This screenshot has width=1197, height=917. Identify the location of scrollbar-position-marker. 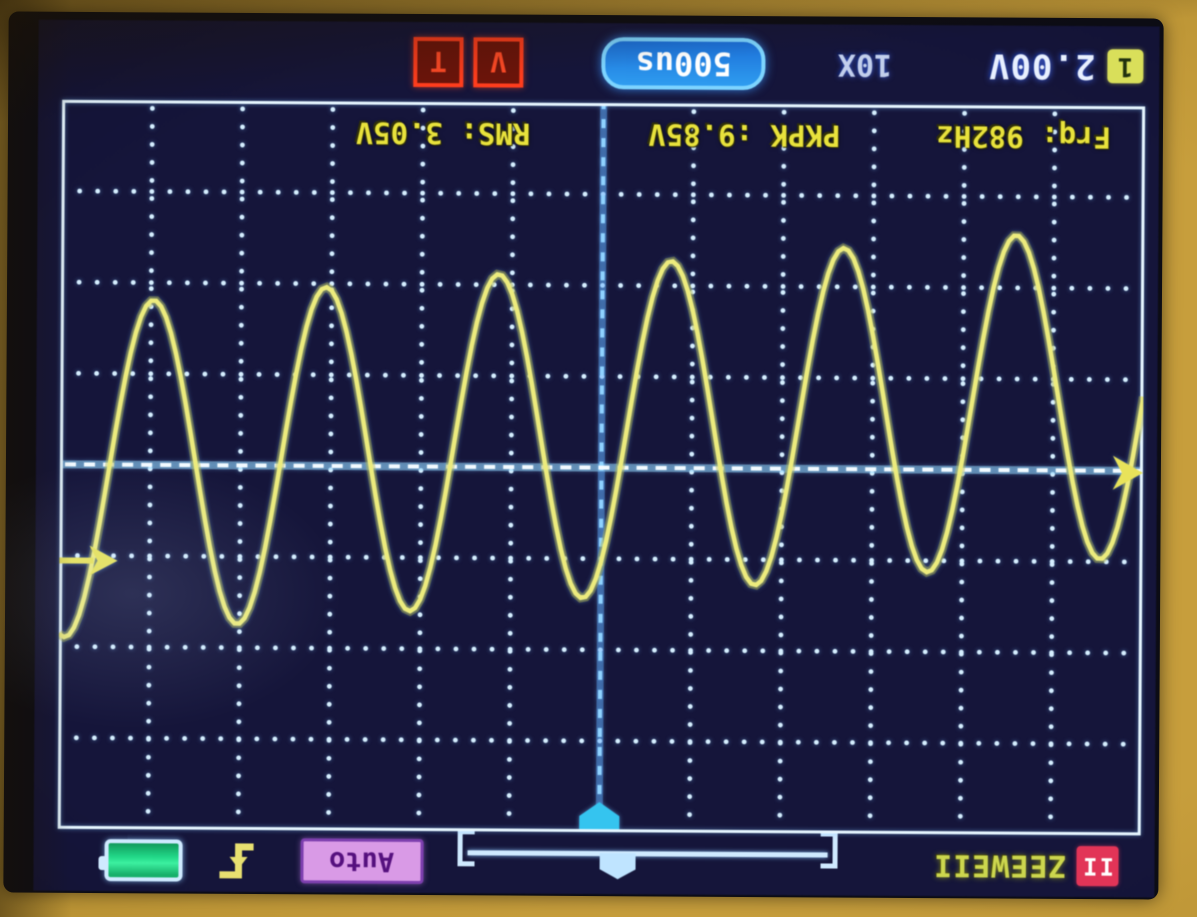
(618, 866).